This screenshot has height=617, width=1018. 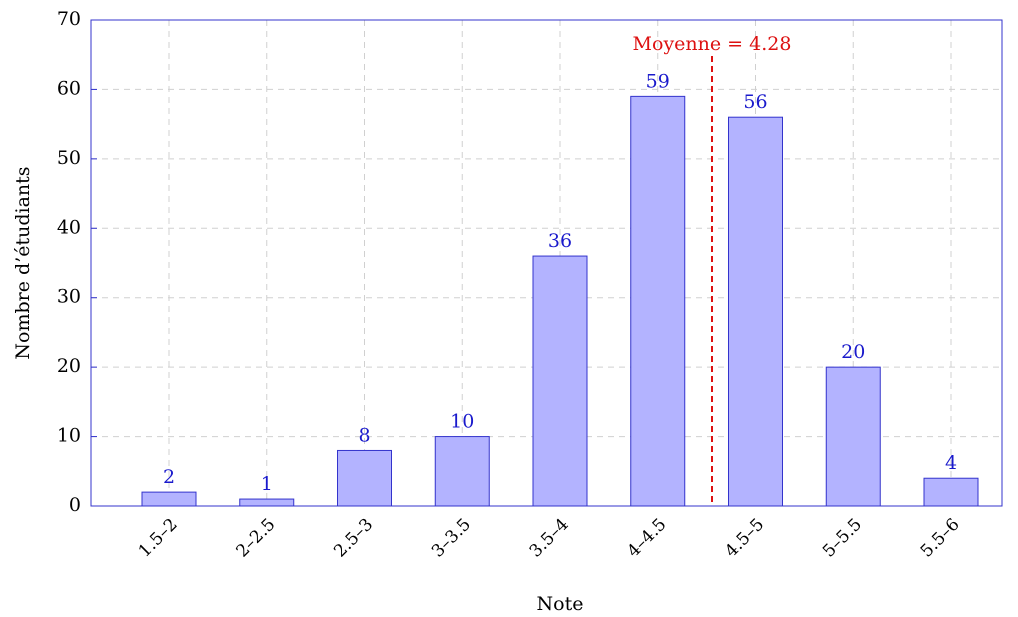 What do you see at coordinates (940, 538) in the screenshot?
I see `x-tick-label: 5.5–6` at bounding box center [940, 538].